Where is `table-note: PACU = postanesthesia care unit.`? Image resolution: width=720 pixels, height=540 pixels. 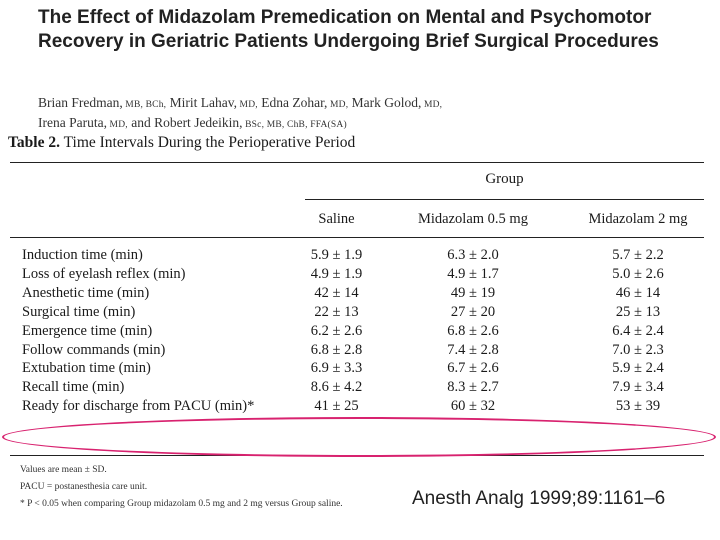 table-note: PACU = postanesthesia care unit. is located at coordinates (84, 487).